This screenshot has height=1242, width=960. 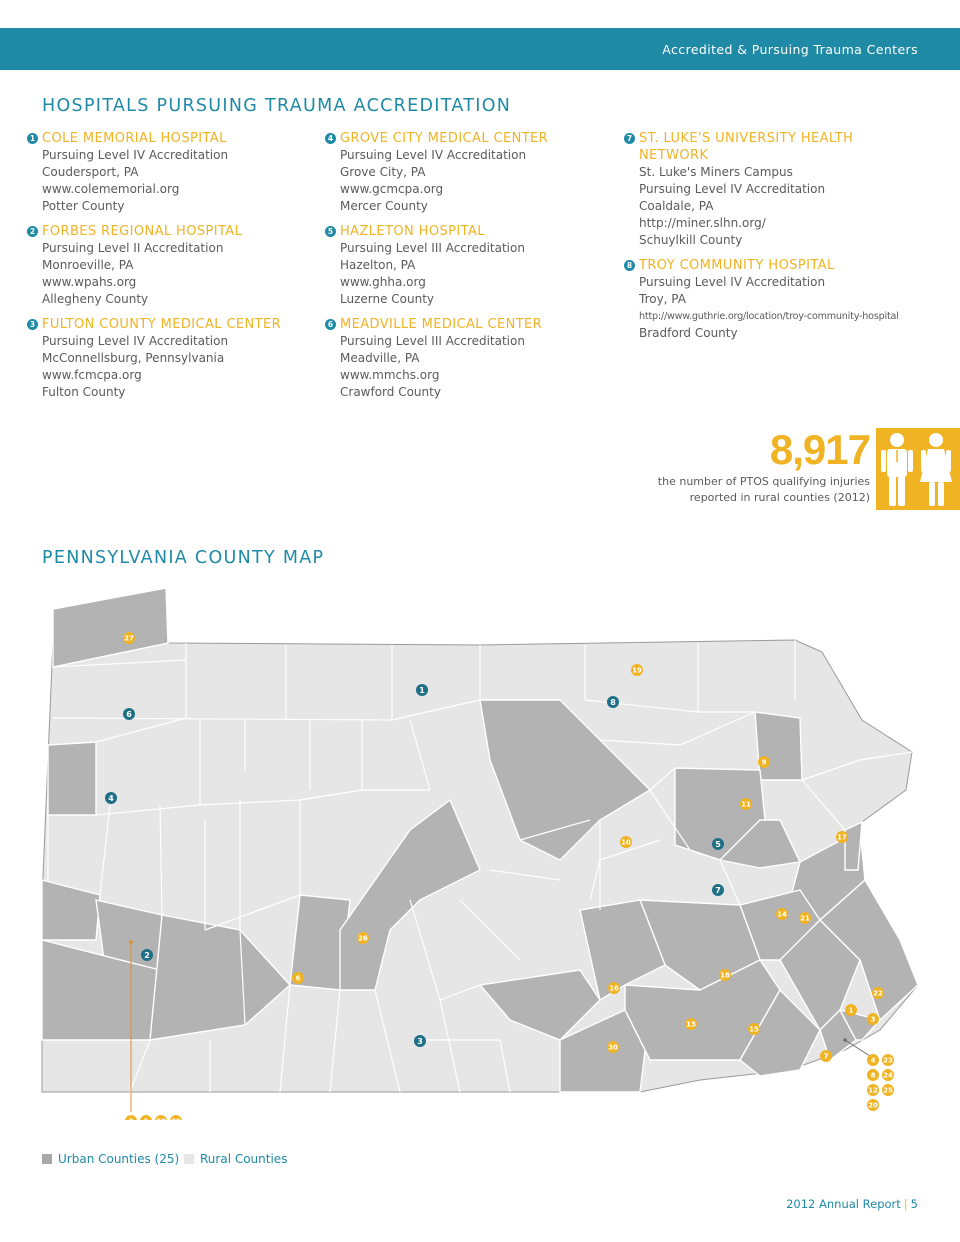 What do you see at coordinates (441, 324) in the screenshot?
I see `hospital-name: MEADVILLE MEDICAL CENTER` at bounding box center [441, 324].